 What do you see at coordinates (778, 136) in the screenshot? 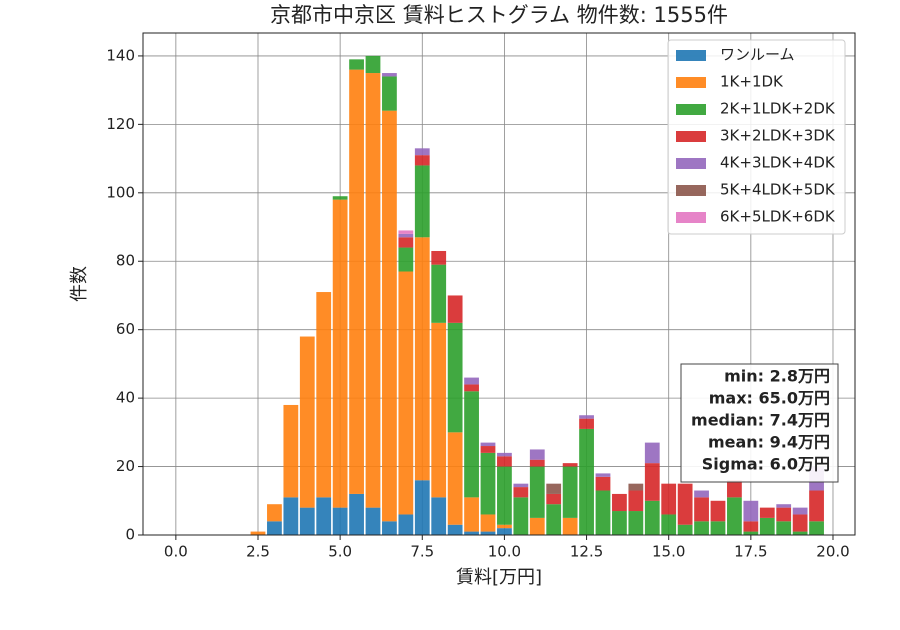
I see `legend-label: 3K+2LDK+3DK` at bounding box center [778, 136].